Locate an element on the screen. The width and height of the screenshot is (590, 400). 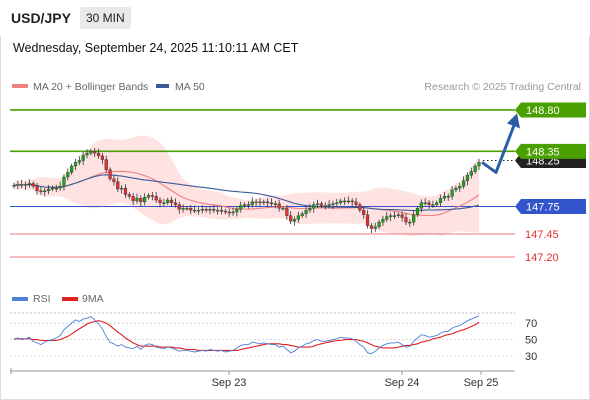
support-label-147-45: 147.45 is located at coordinates (542, 235).